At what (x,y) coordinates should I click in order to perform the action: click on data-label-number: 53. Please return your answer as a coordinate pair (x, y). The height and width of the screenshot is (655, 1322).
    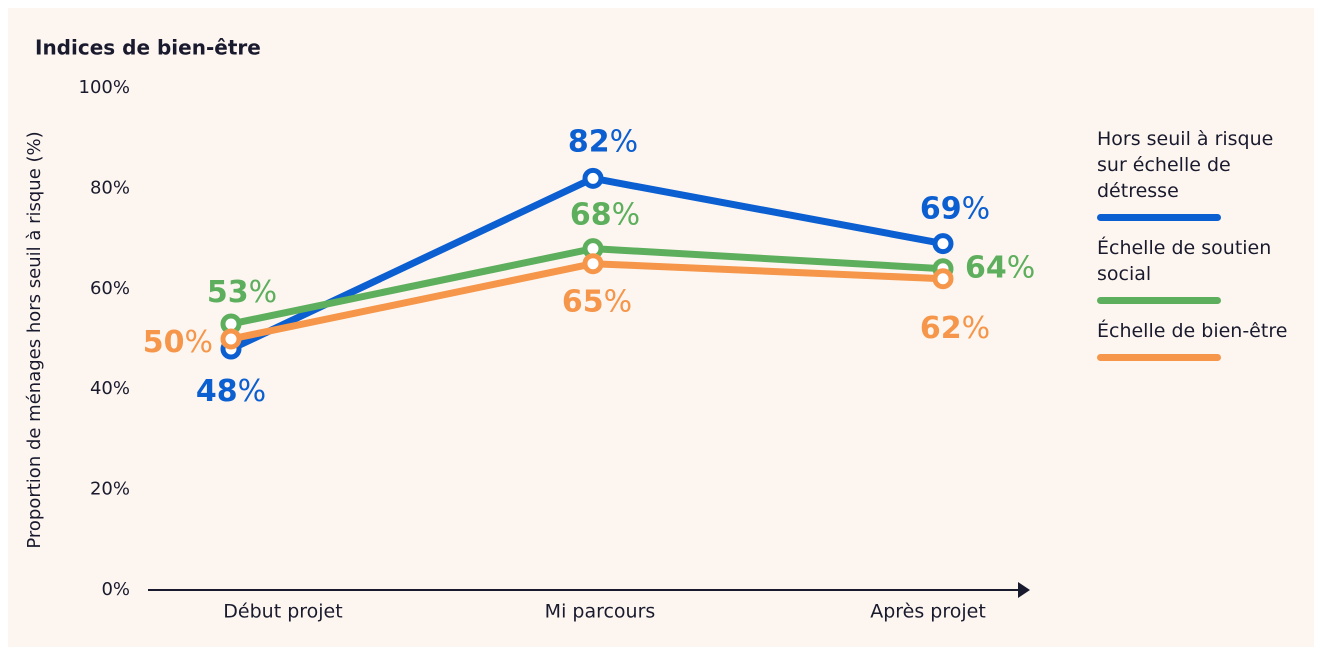
    Looking at the image, I should click on (228, 291).